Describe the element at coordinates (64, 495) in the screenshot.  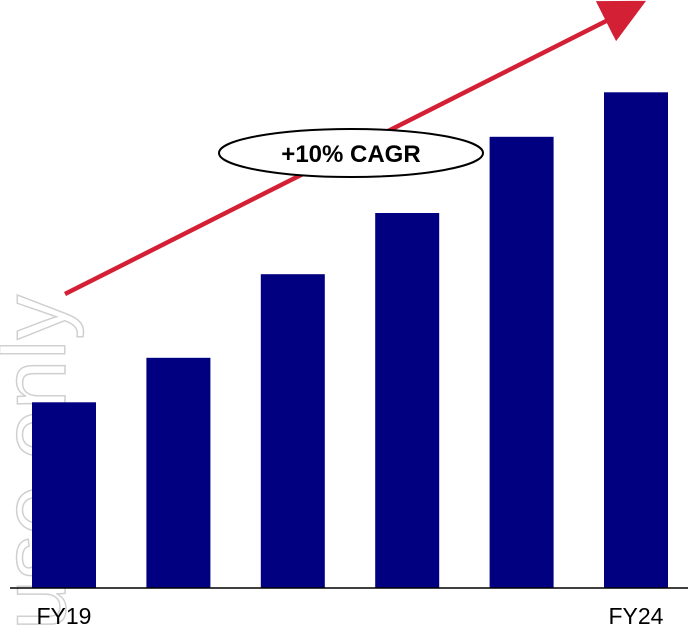
I see `bar-fy19` at that location.